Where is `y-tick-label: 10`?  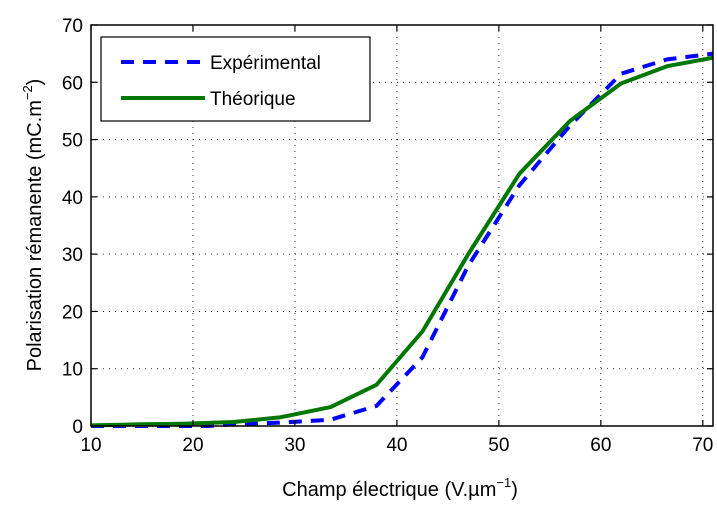 y-tick-label: 10 is located at coordinates (72, 370).